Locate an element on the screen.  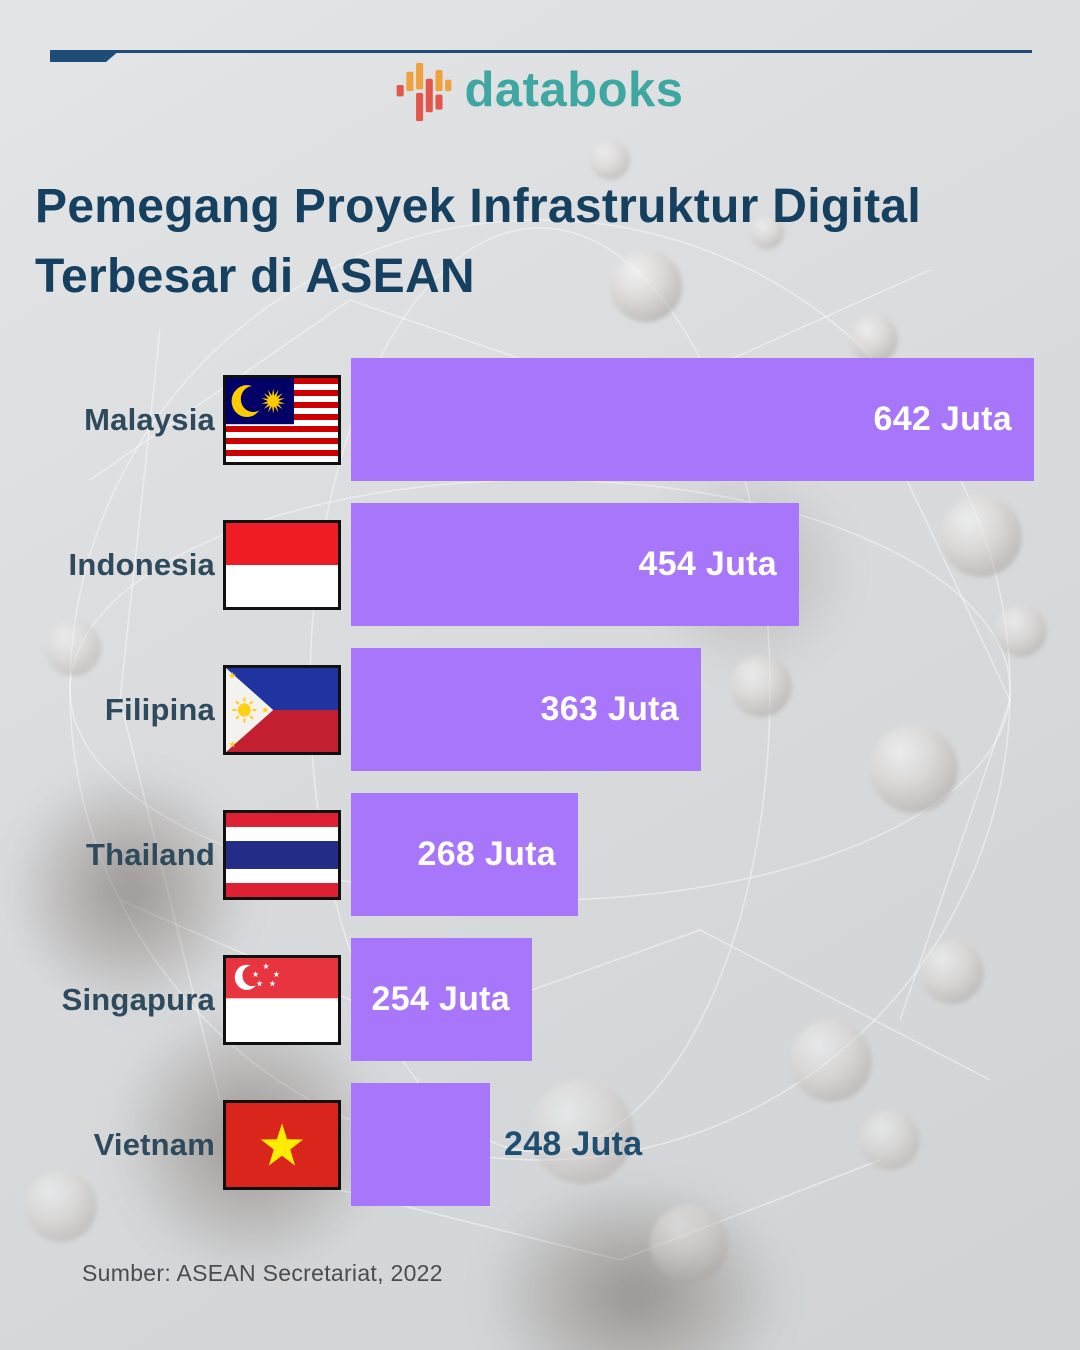
source-note: Sumber: ASEAN Secretariat, 2022 is located at coordinates (262, 1273).